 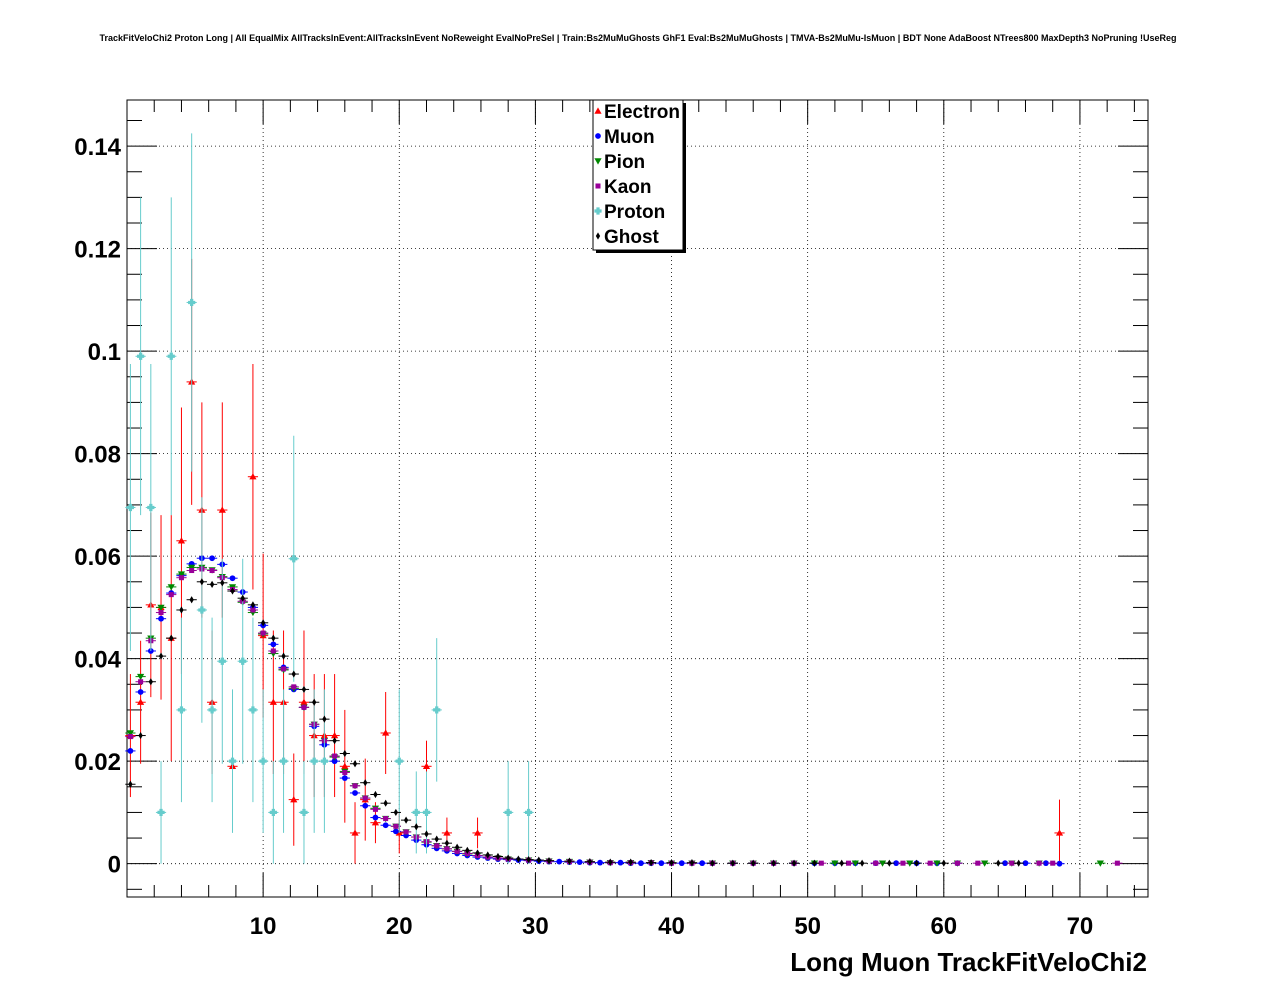 What do you see at coordinates (624, 162) in the screenshot?
I see `legend-label-pion: Pion` at bounding box center [624, 162].